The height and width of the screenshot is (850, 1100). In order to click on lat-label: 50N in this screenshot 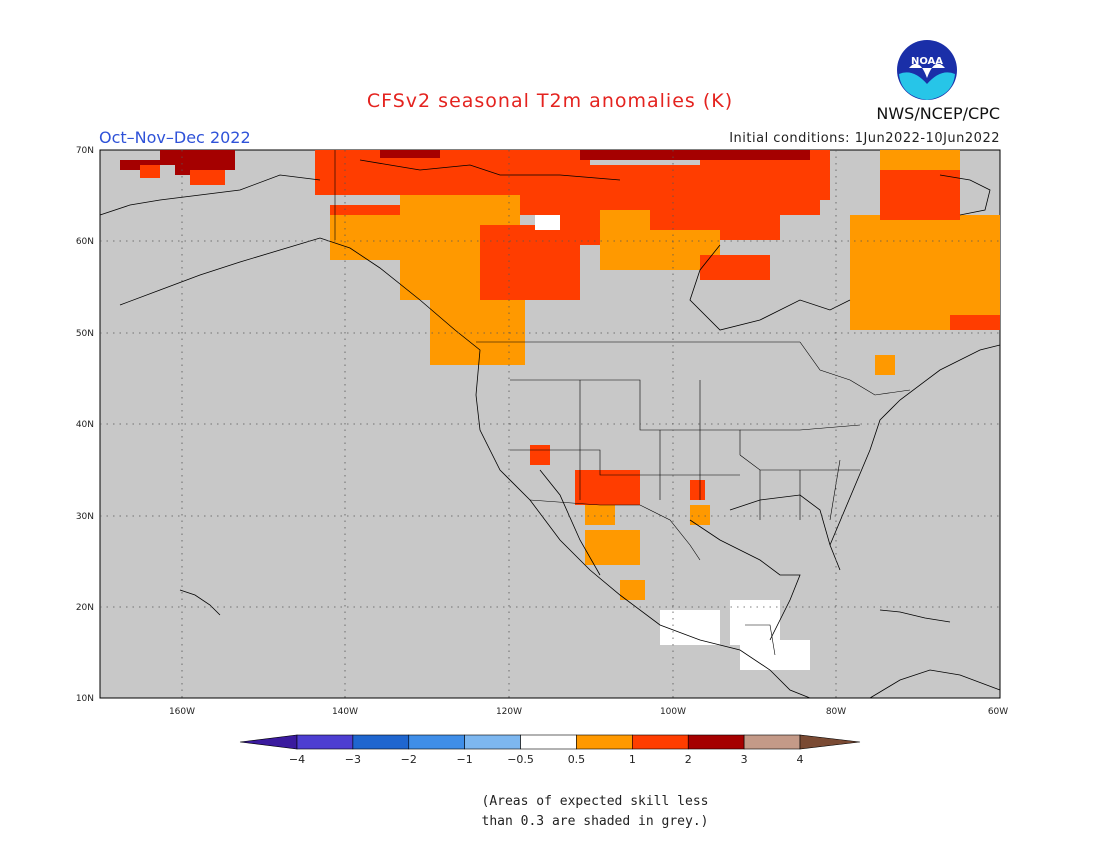, I will do `click(85, 334)`.